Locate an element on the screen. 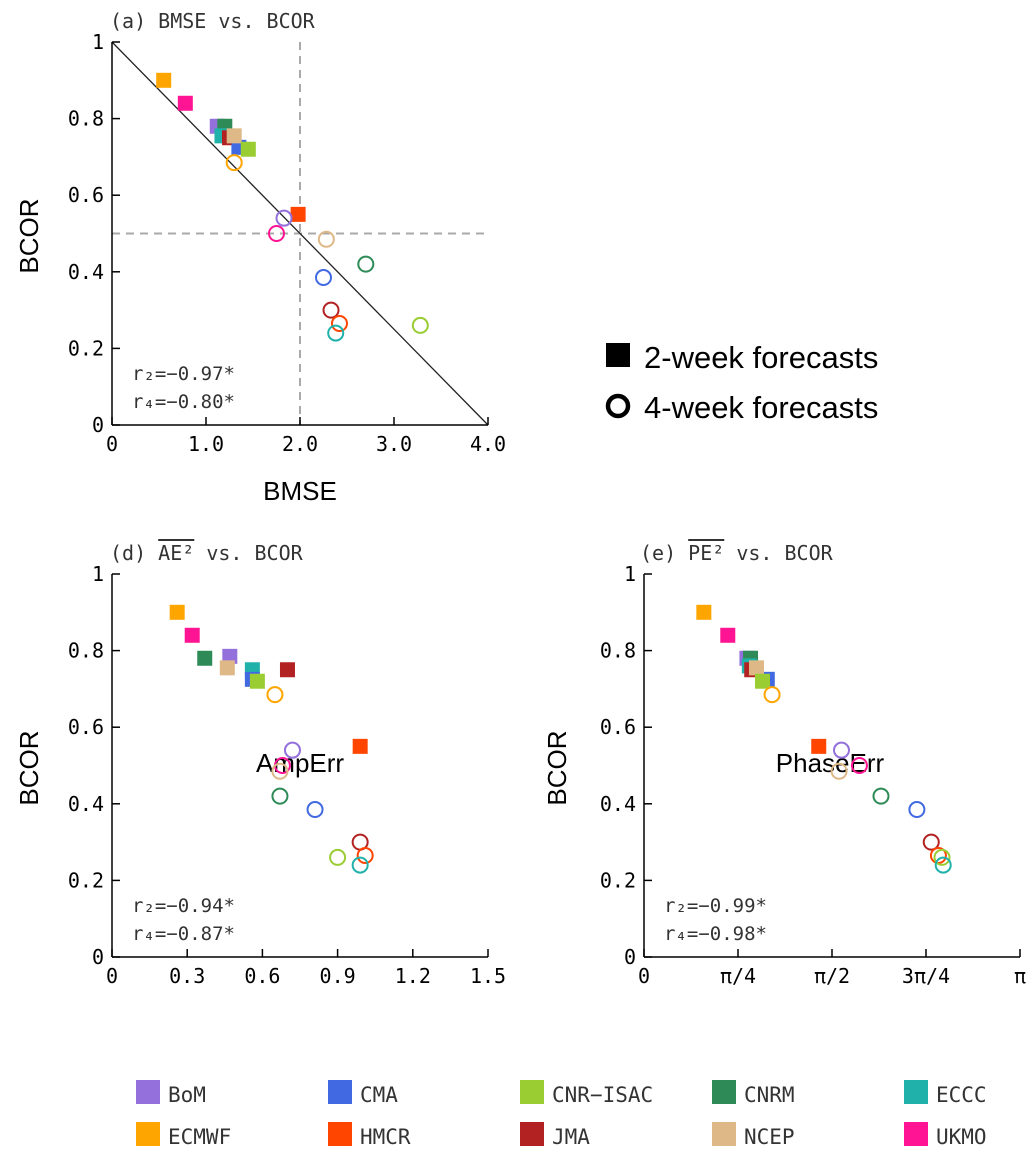  legend-label-ecmwf: ECMWF is located at coordinates (199, 1137).